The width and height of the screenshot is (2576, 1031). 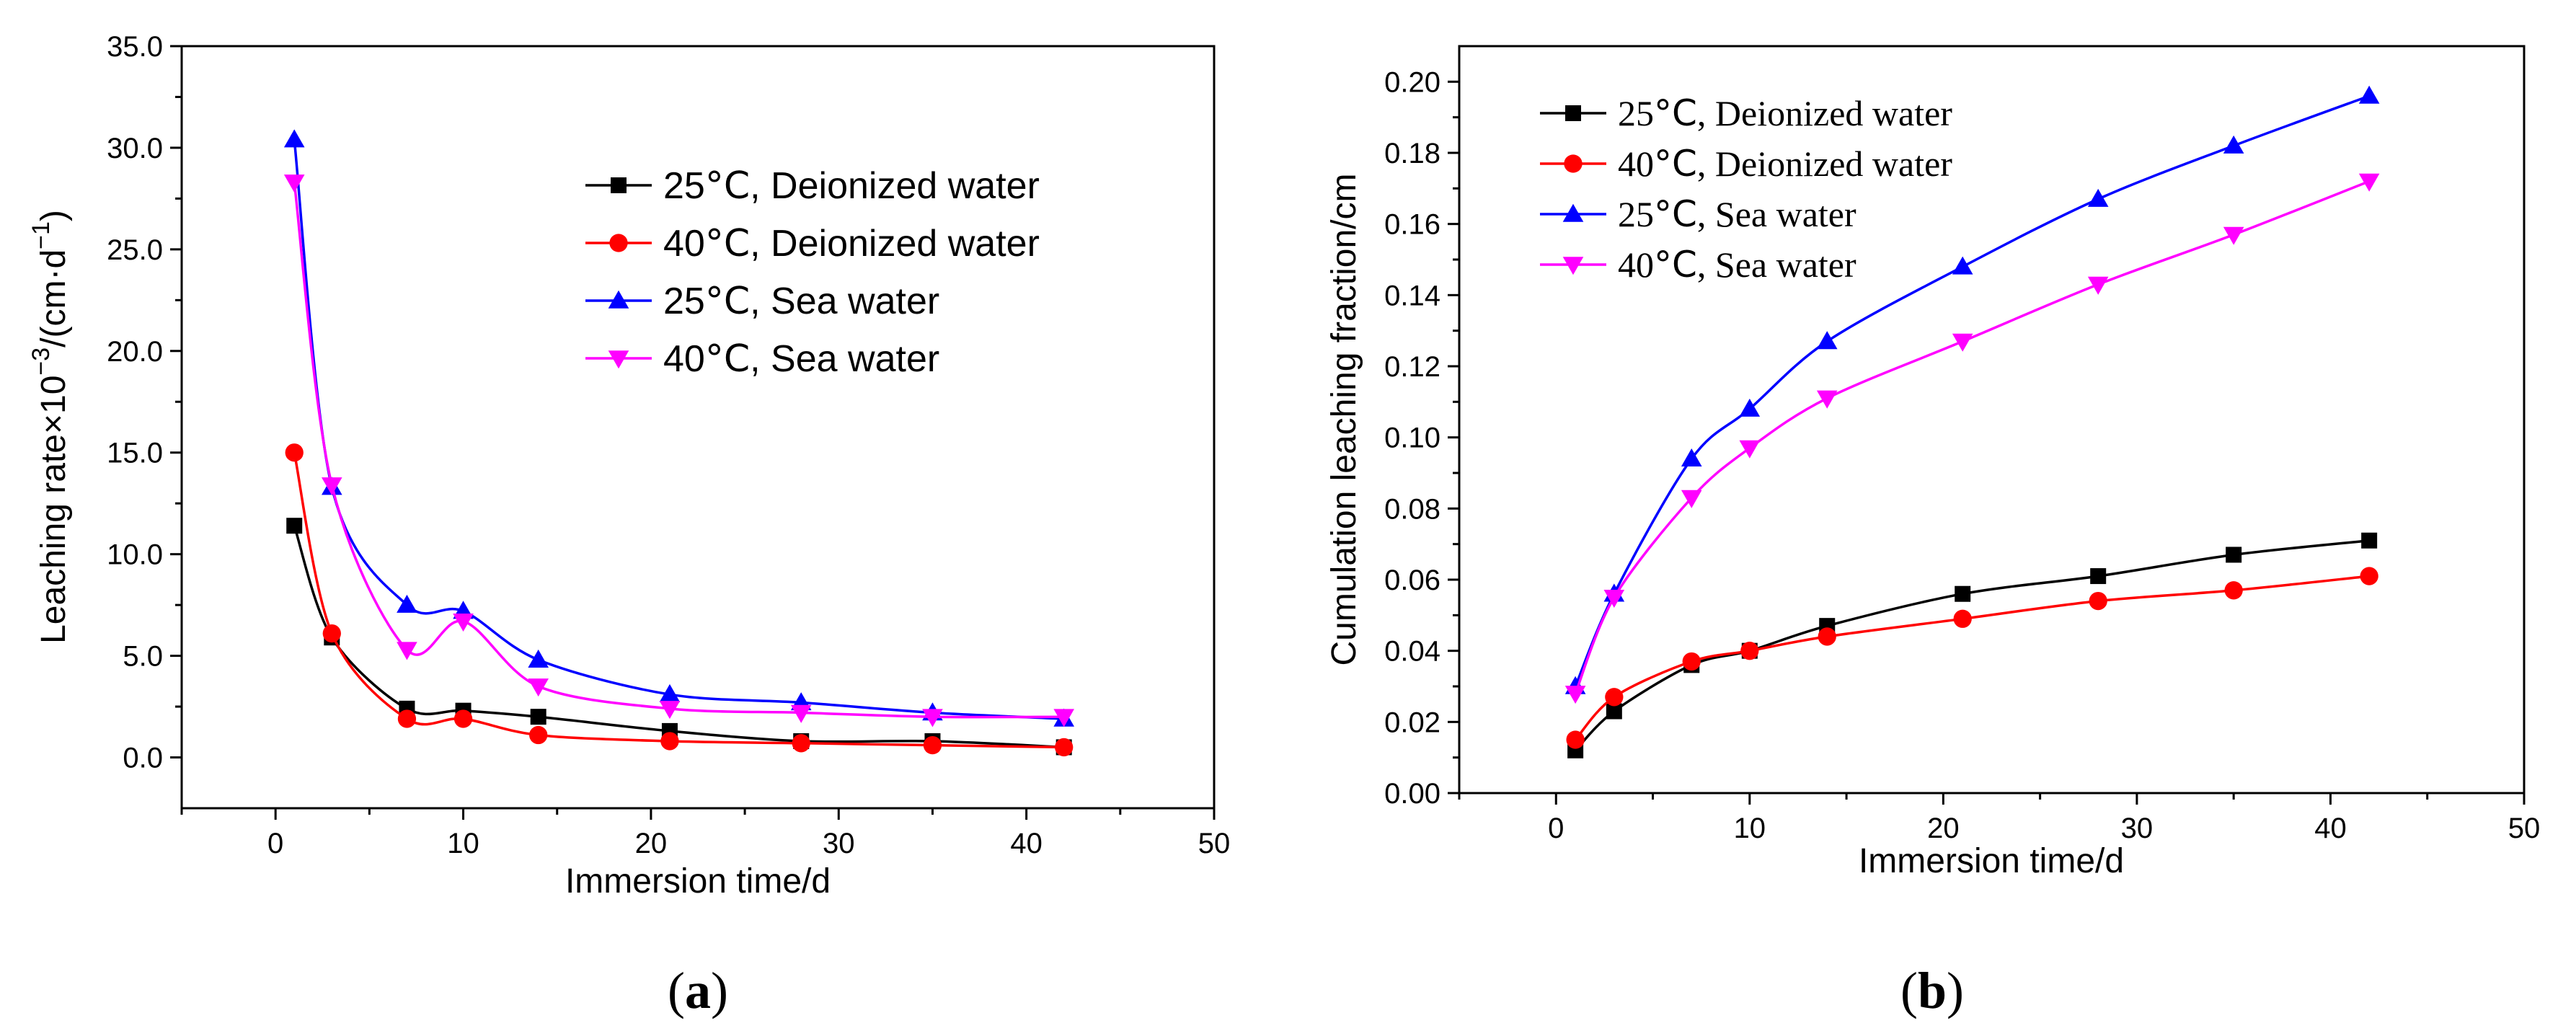 What do you see at coordinates (135, 250) in the screenshot?
I see `y-tick-label: 25.0` at bounding box center [135, 250].